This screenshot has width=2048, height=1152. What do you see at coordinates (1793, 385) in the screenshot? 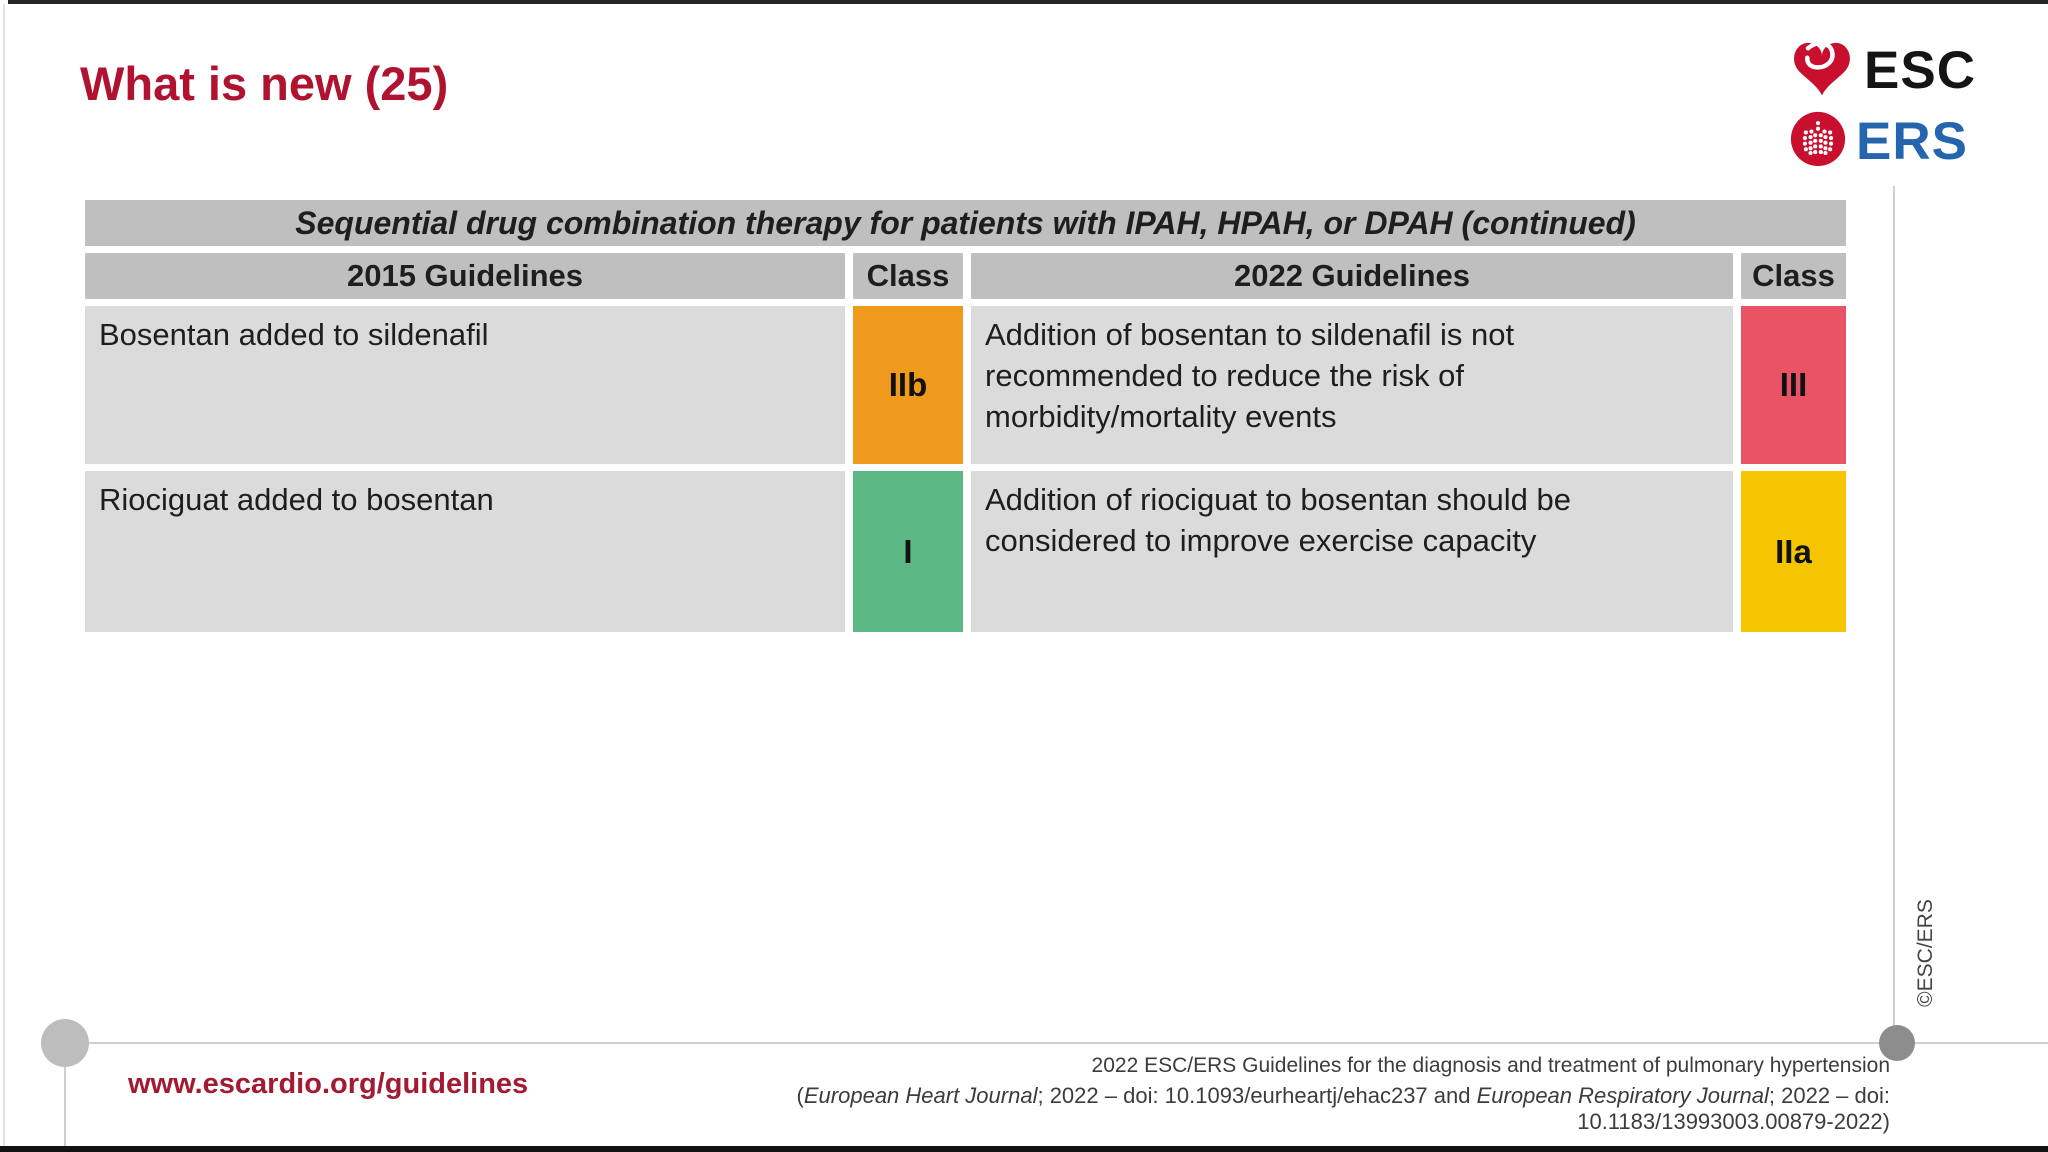
I see `cell-2022-class-badge: III` at bounding box center [1793, 385].